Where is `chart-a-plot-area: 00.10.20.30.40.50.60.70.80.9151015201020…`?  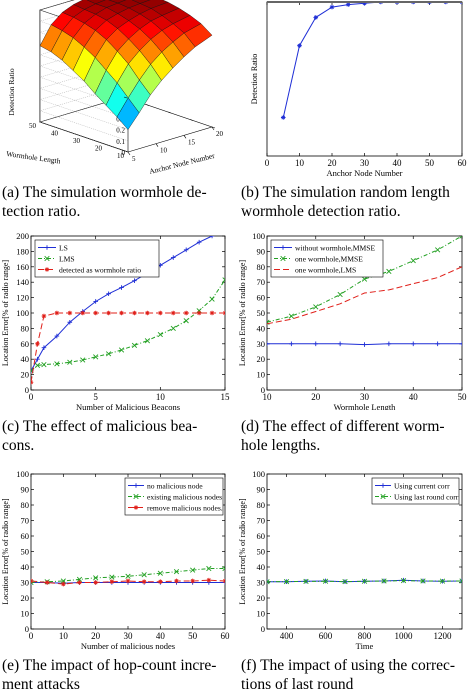
chart-a-plot-area: 00.10.20.30.40.50.60.70.80.9151015201020… is located at coordinates (115, 88).